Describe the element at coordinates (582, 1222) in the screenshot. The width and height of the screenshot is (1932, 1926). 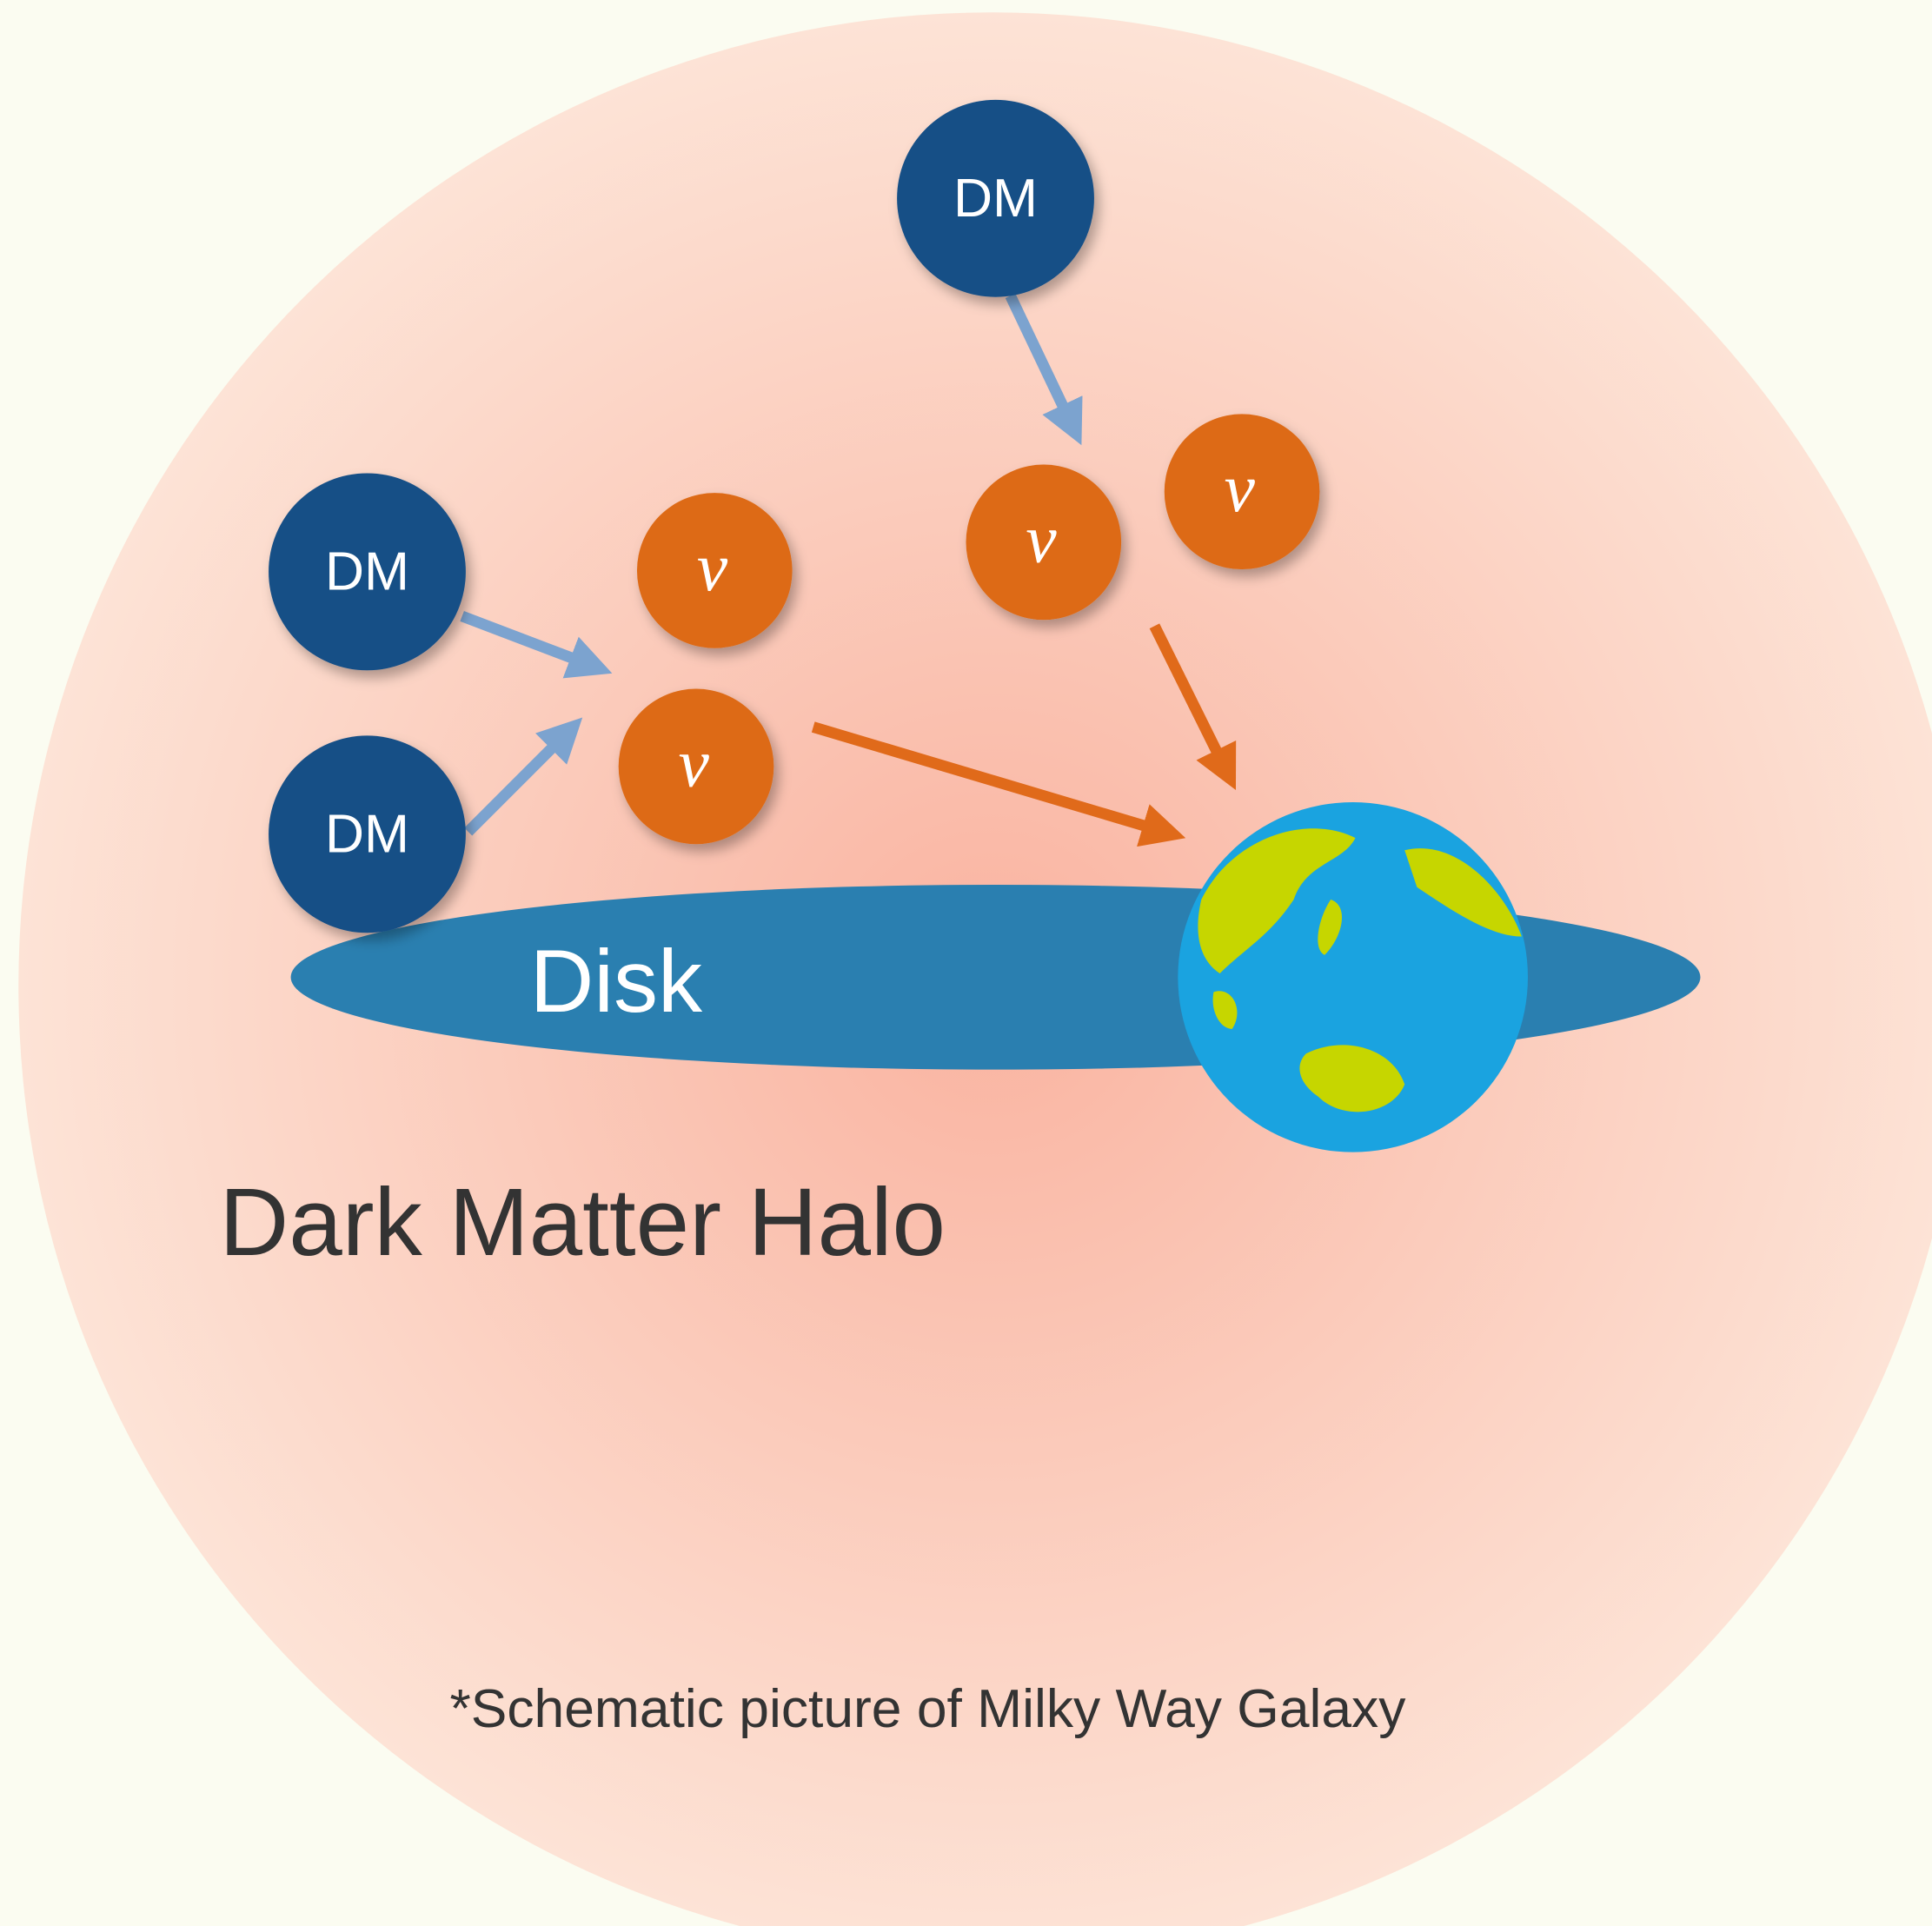
I see `halo-label: Dark Matter Halo` at that location.